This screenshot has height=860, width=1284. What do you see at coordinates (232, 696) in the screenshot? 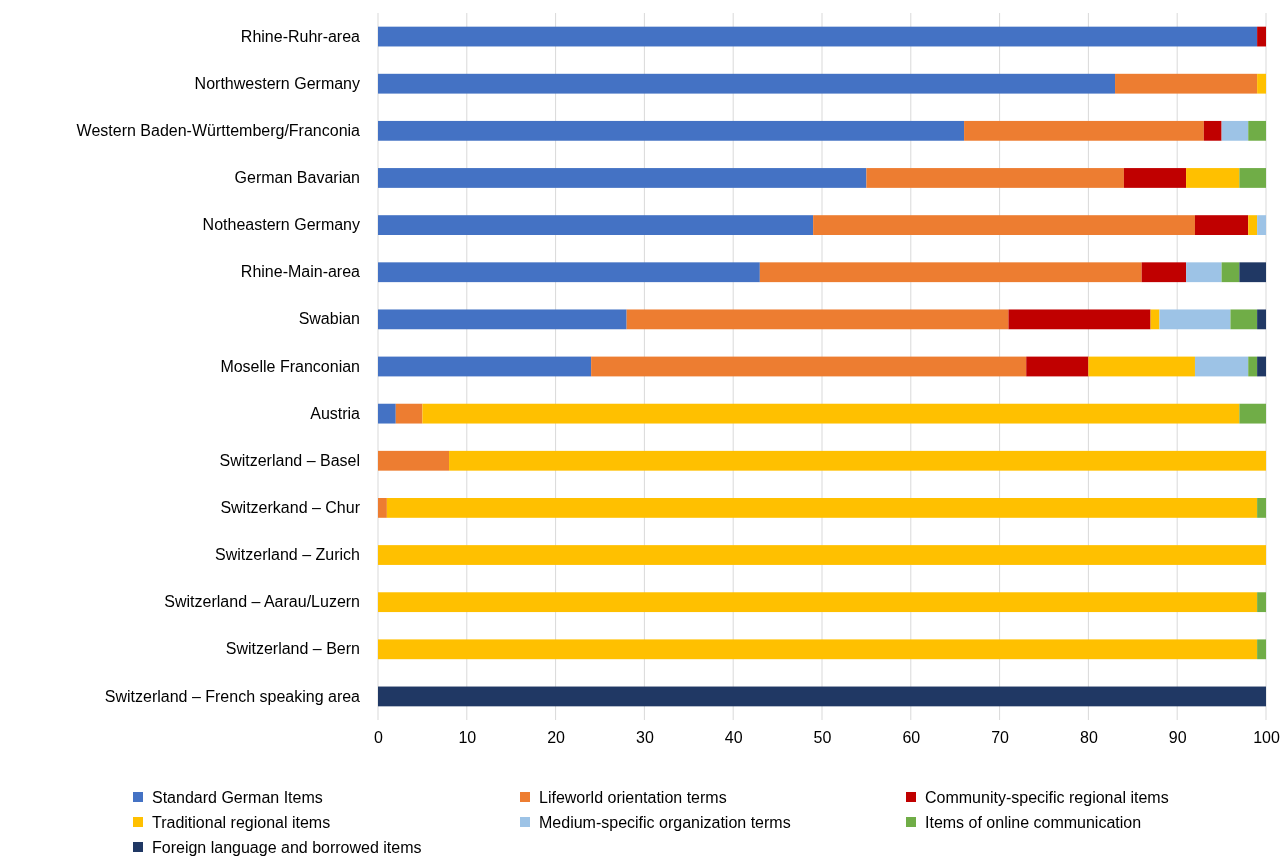
I see `y-tick-label: Switzerland – French speaking area` at bounding box center [232, 696].